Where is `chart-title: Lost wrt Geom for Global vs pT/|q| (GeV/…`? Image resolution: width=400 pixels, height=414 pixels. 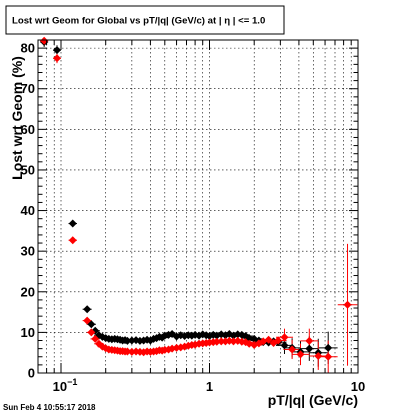 chart-title: Lost wrt Geom for Global vs pT/|q| (GeV/… is located at coordinates (138, 21).